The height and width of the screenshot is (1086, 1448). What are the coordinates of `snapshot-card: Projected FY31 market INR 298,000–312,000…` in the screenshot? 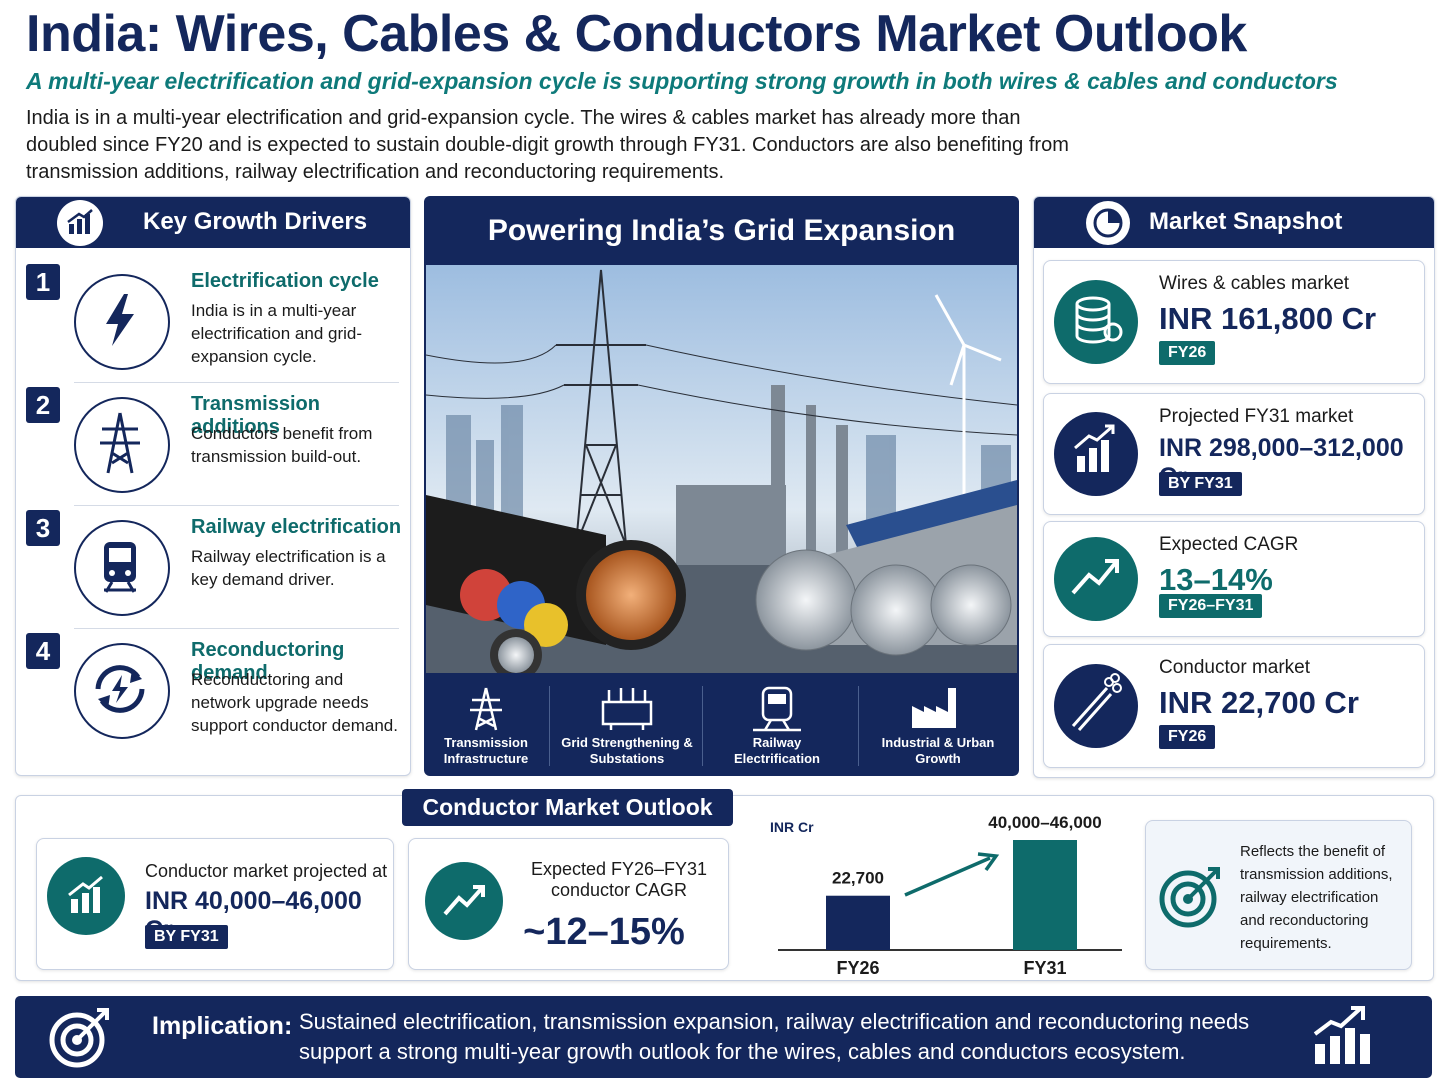 It's located at (1234, 454).